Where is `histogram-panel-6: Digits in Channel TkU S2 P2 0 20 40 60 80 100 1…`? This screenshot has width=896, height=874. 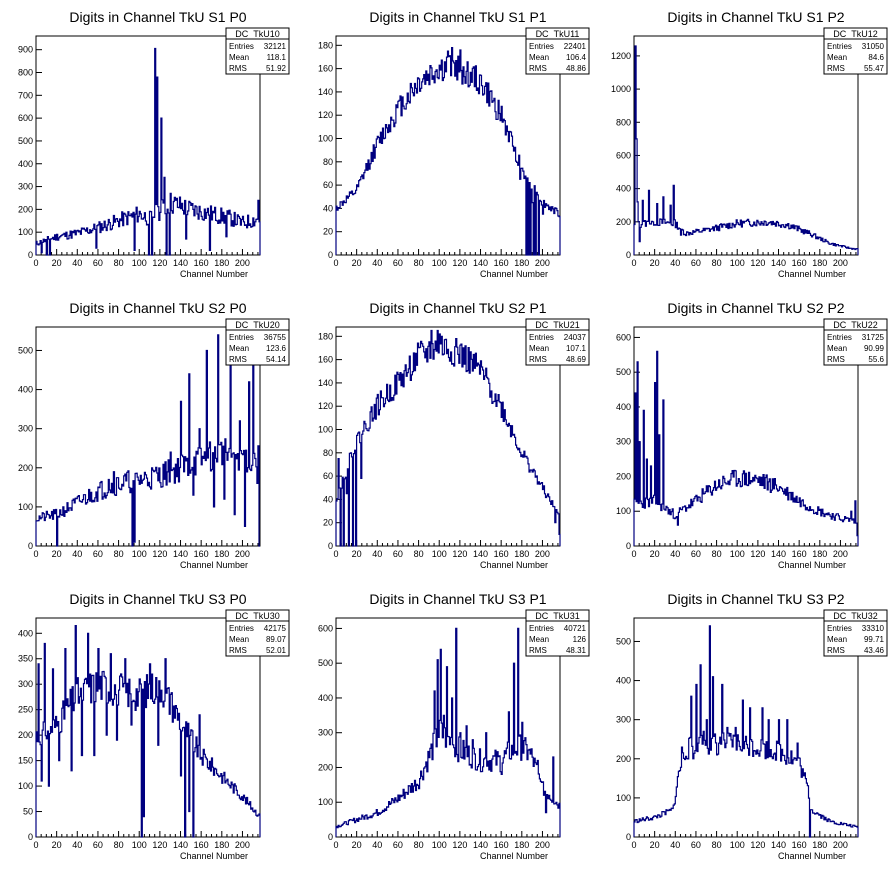 histogram-panel-6: Digits in Channel TkU S2 P2 0 20 40 60 80 100 1… is located at coordinates (752, 435).